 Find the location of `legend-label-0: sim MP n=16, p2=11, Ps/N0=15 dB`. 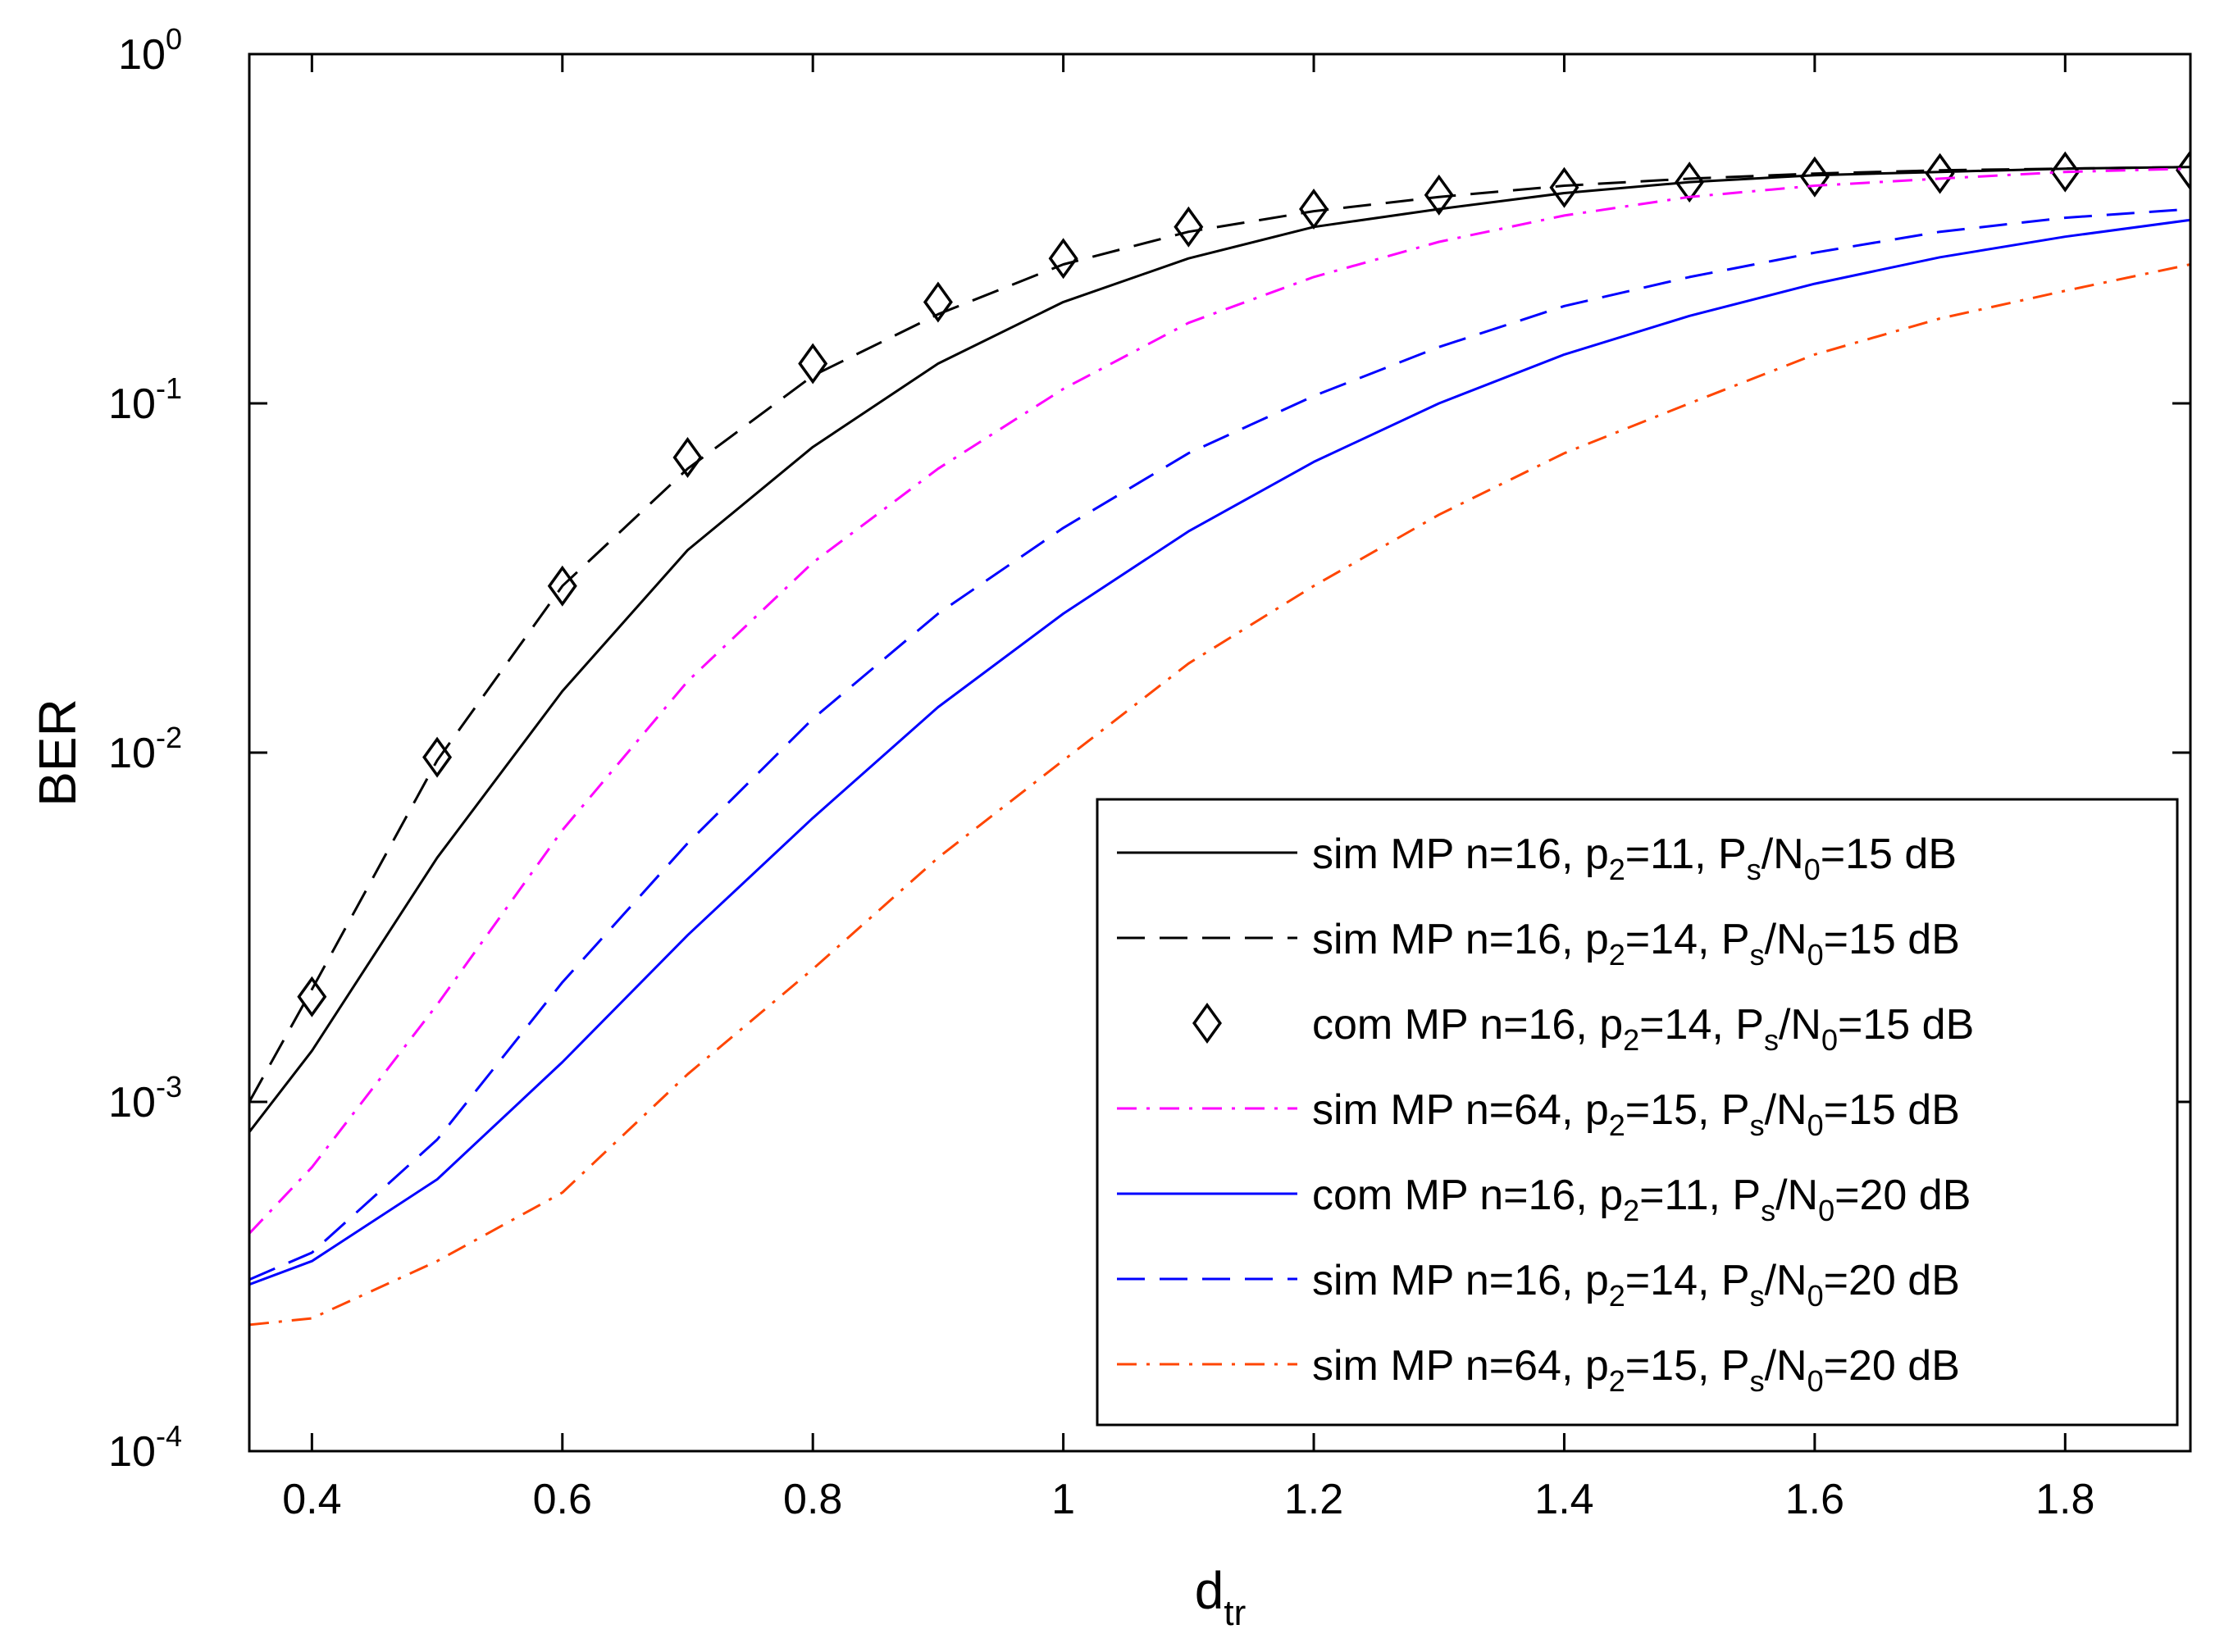

legend-label-0: sim MP n=16, p2=11, Ps/N0=15 dB is located at coordinates (1634, 858).